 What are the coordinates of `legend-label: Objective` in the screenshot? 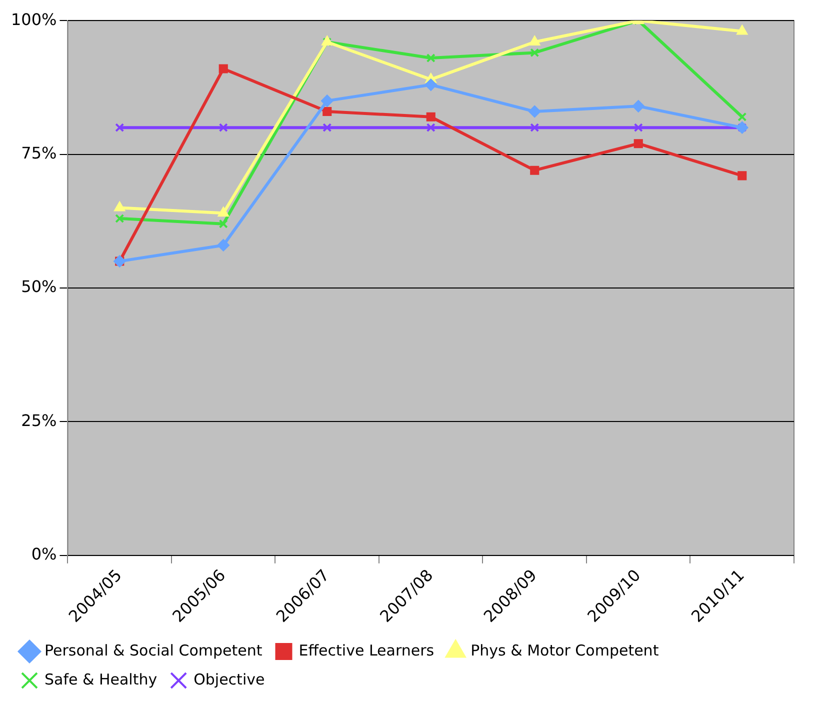 It's located at (229, 679).